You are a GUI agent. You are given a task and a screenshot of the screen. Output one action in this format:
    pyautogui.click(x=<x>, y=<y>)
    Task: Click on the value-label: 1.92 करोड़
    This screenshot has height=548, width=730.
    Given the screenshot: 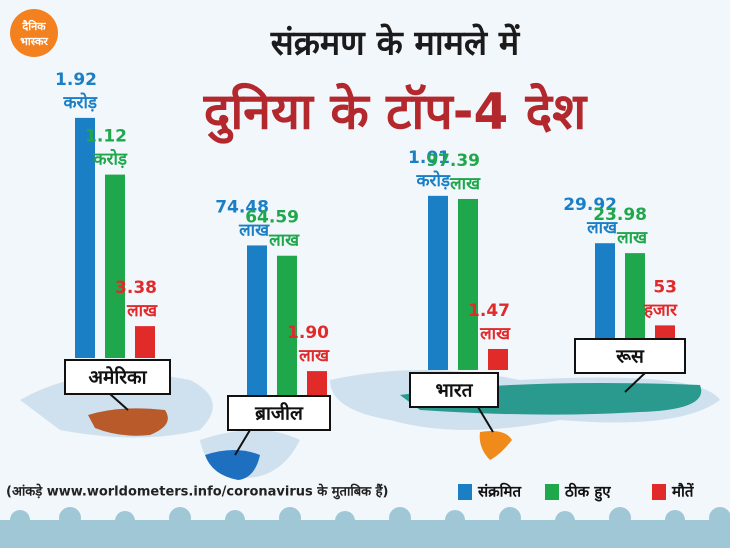 What is the action you would take?
    pyautogui.click(x=76, y=91)
    